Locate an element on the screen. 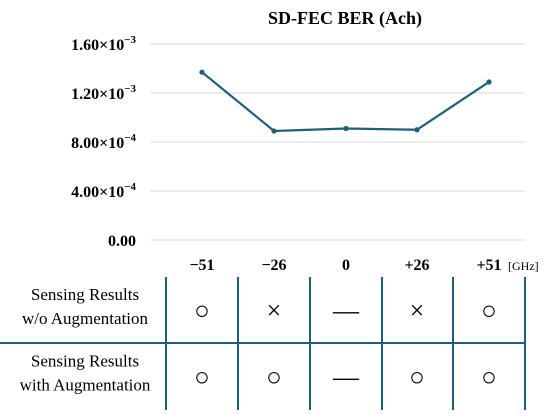 Image resolution: width=550 pixels, height=418 pixels. x-tick-label-3: +26 is located at coordinates (416, 265).